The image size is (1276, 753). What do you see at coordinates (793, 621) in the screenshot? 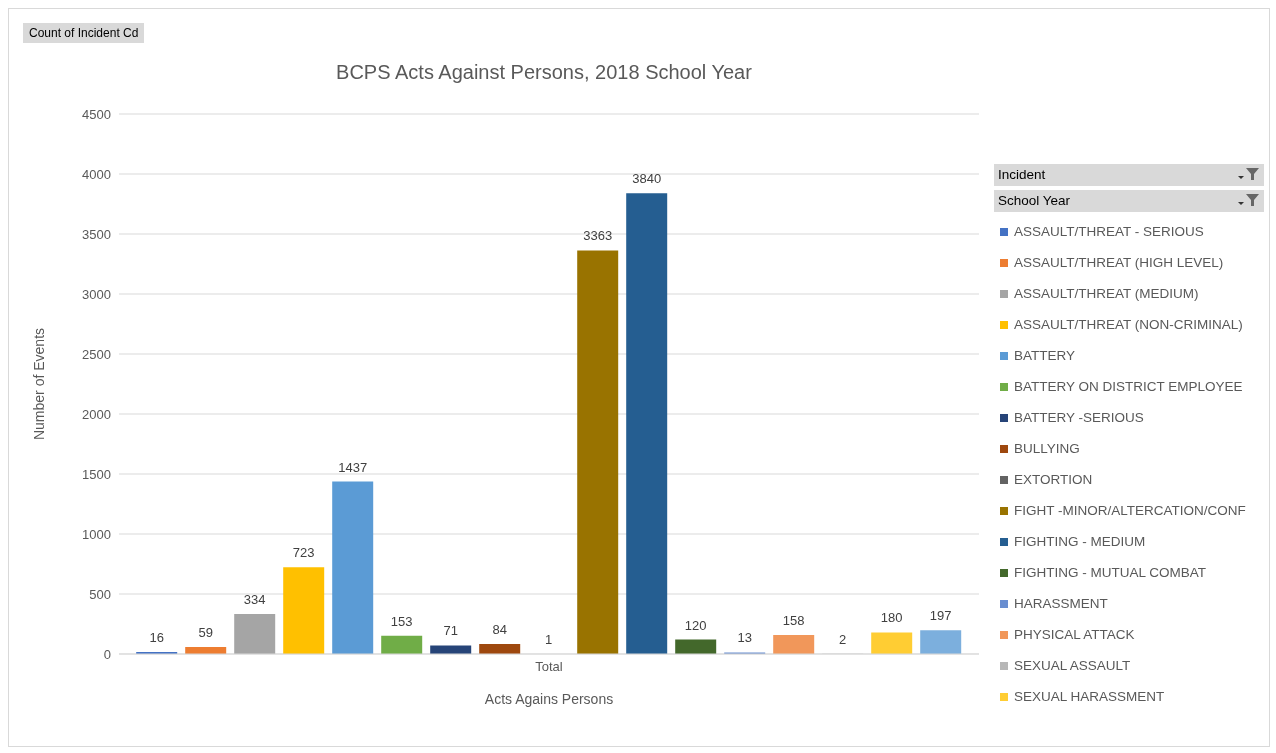
I see `data-label: 158` at bounding box center [793, 621].